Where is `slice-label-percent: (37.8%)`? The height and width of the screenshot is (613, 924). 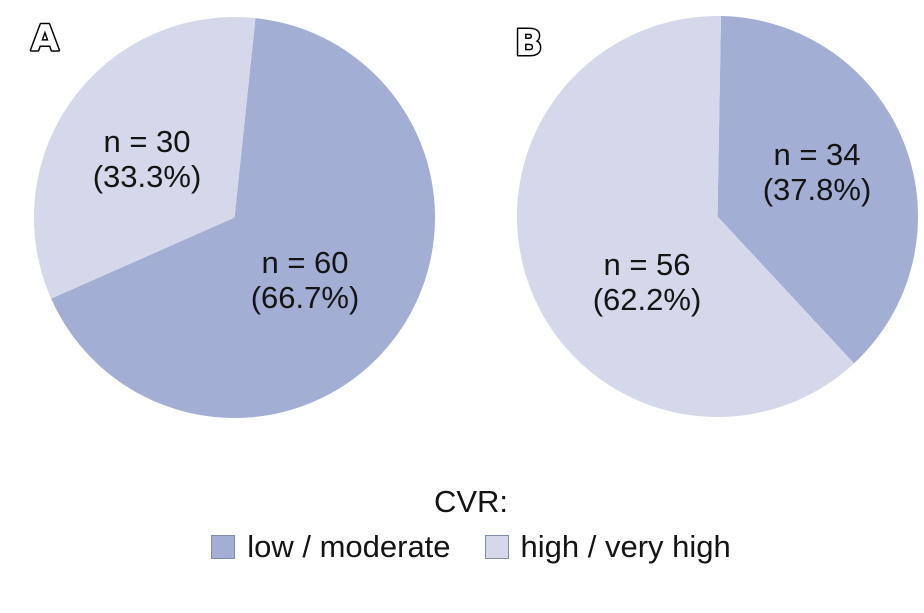
slice-label-percent: (37.8%) is located at coordinates (817, 189).